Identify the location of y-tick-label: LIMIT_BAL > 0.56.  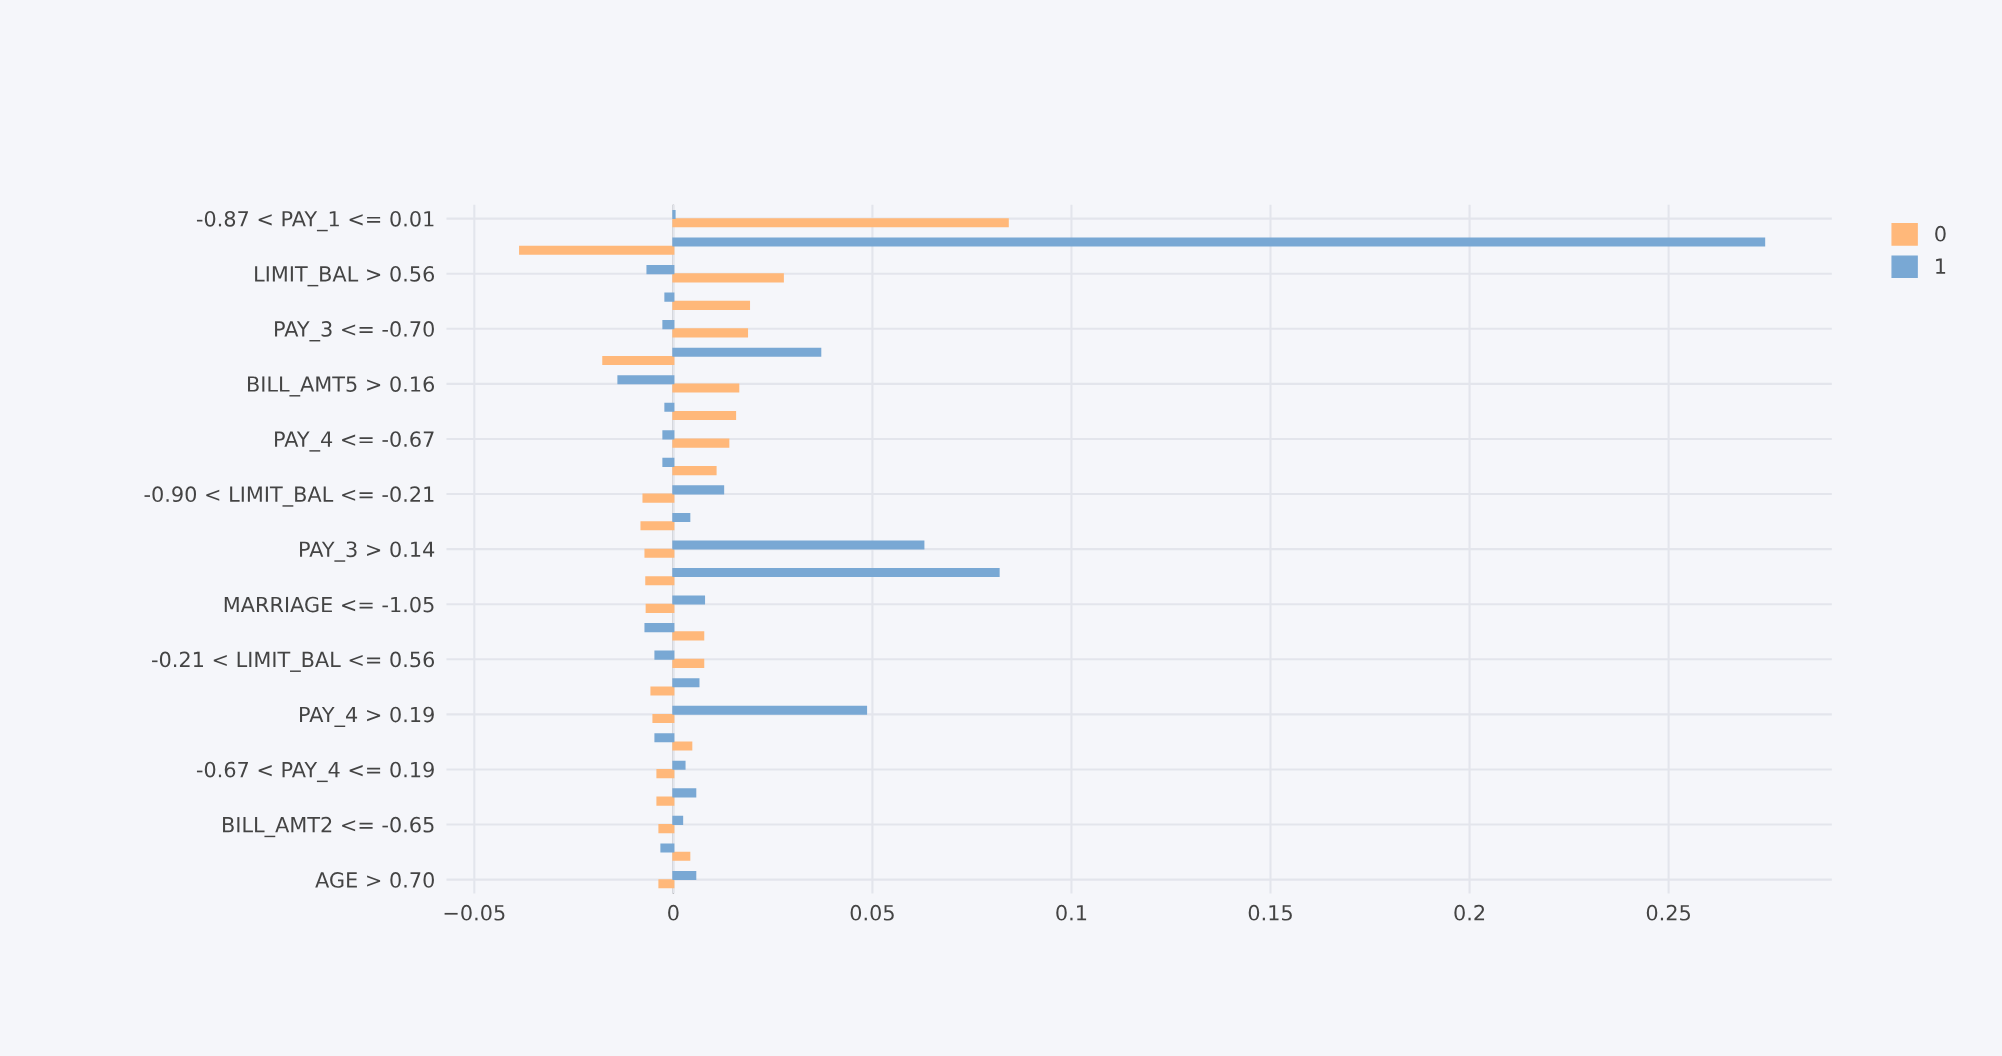
(345, 276).